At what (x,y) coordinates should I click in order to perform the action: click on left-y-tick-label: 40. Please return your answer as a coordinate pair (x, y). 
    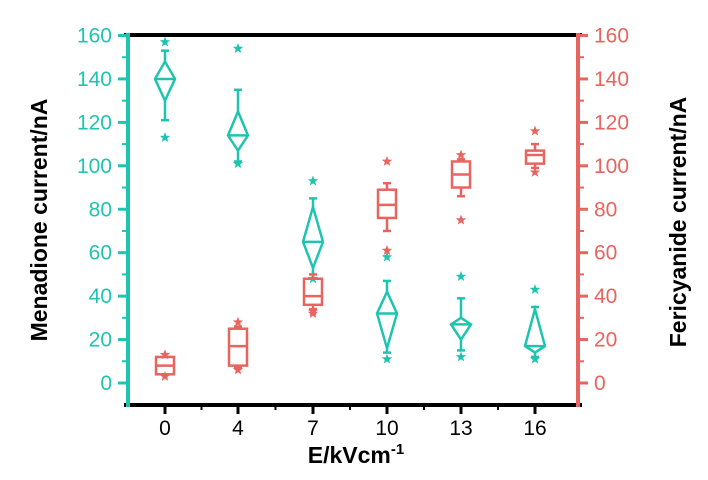
    Looking at the image, I should click on (100, 296).